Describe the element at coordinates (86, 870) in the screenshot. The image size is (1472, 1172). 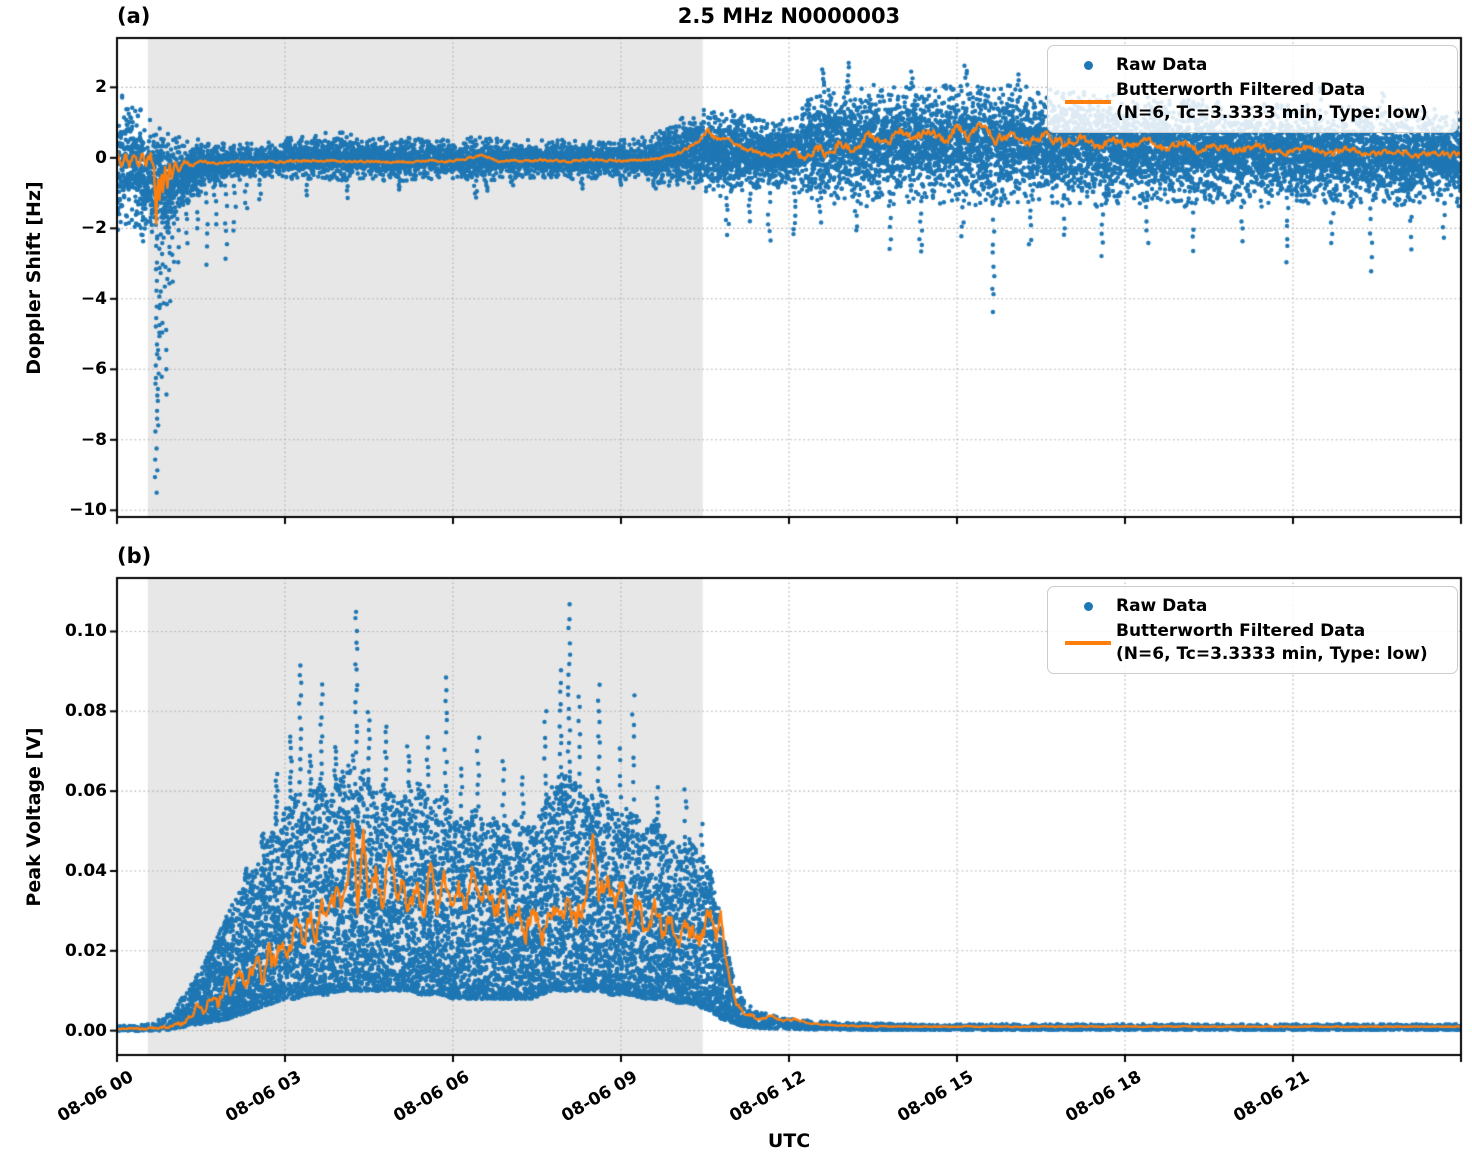
I see `y-tick-label: 0.04` at that location.